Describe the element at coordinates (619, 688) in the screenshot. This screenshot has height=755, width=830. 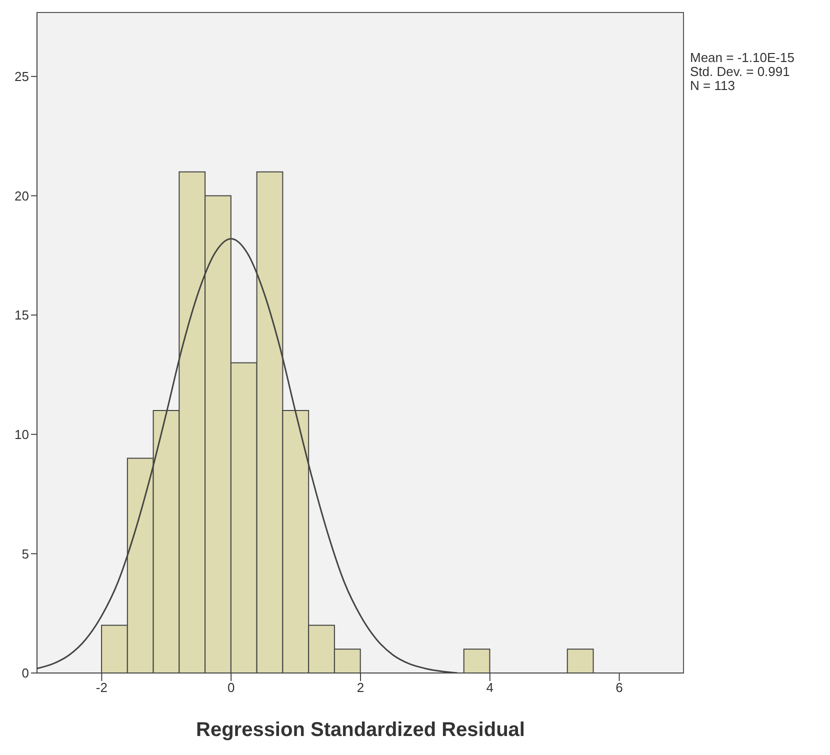
I see `x-tick-label: 6` at that location.